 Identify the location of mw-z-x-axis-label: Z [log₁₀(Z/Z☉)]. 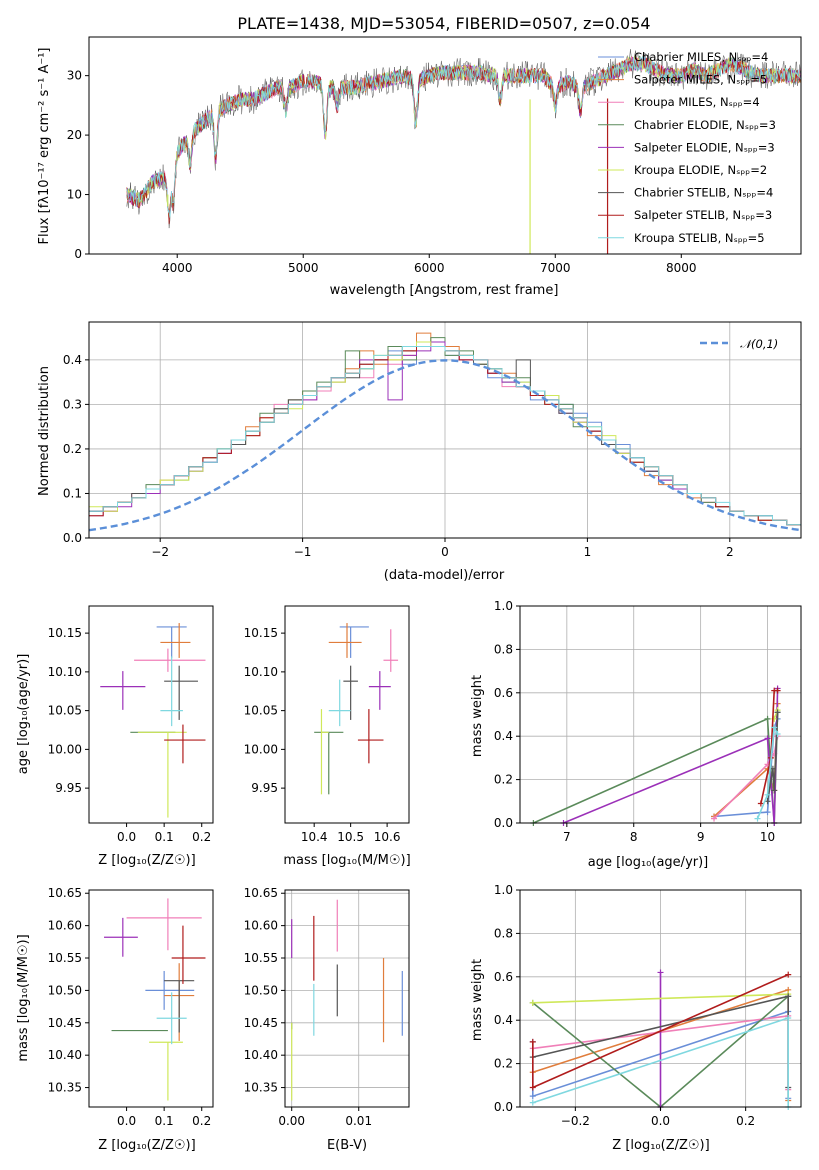
(660, 1145).